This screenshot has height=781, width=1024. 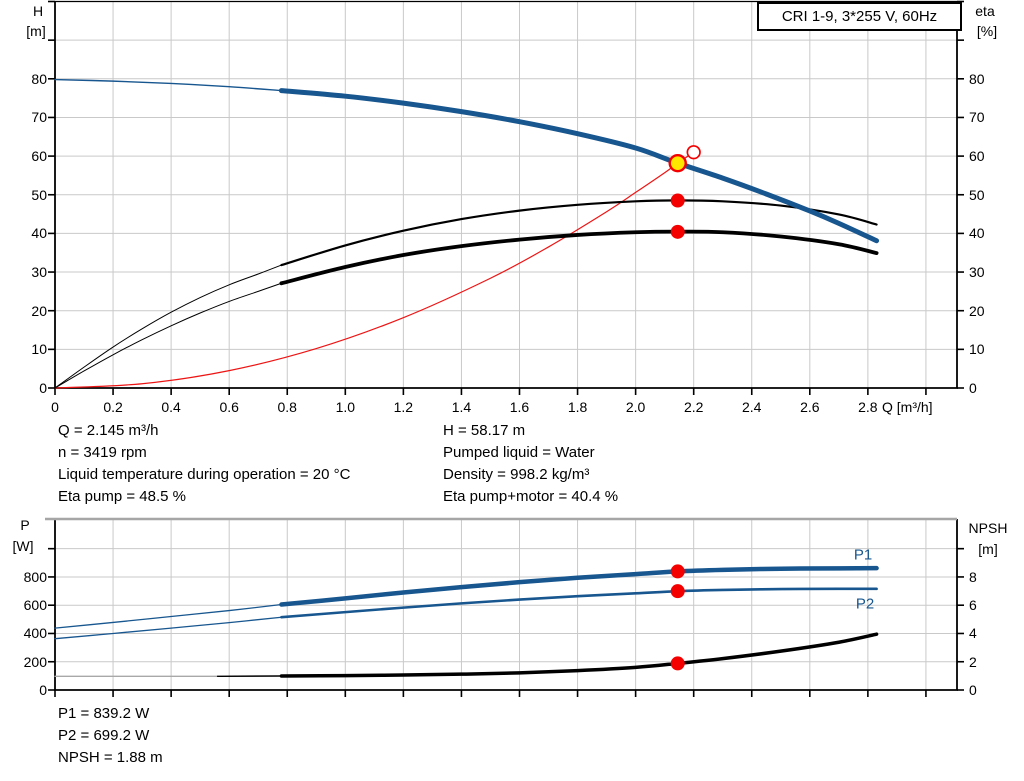 What do you see at coordinates (122, 496) in the screenshot?
I see `result-eta-pump: Eta pump = 48.5 %` at bounding box center [122, 496].